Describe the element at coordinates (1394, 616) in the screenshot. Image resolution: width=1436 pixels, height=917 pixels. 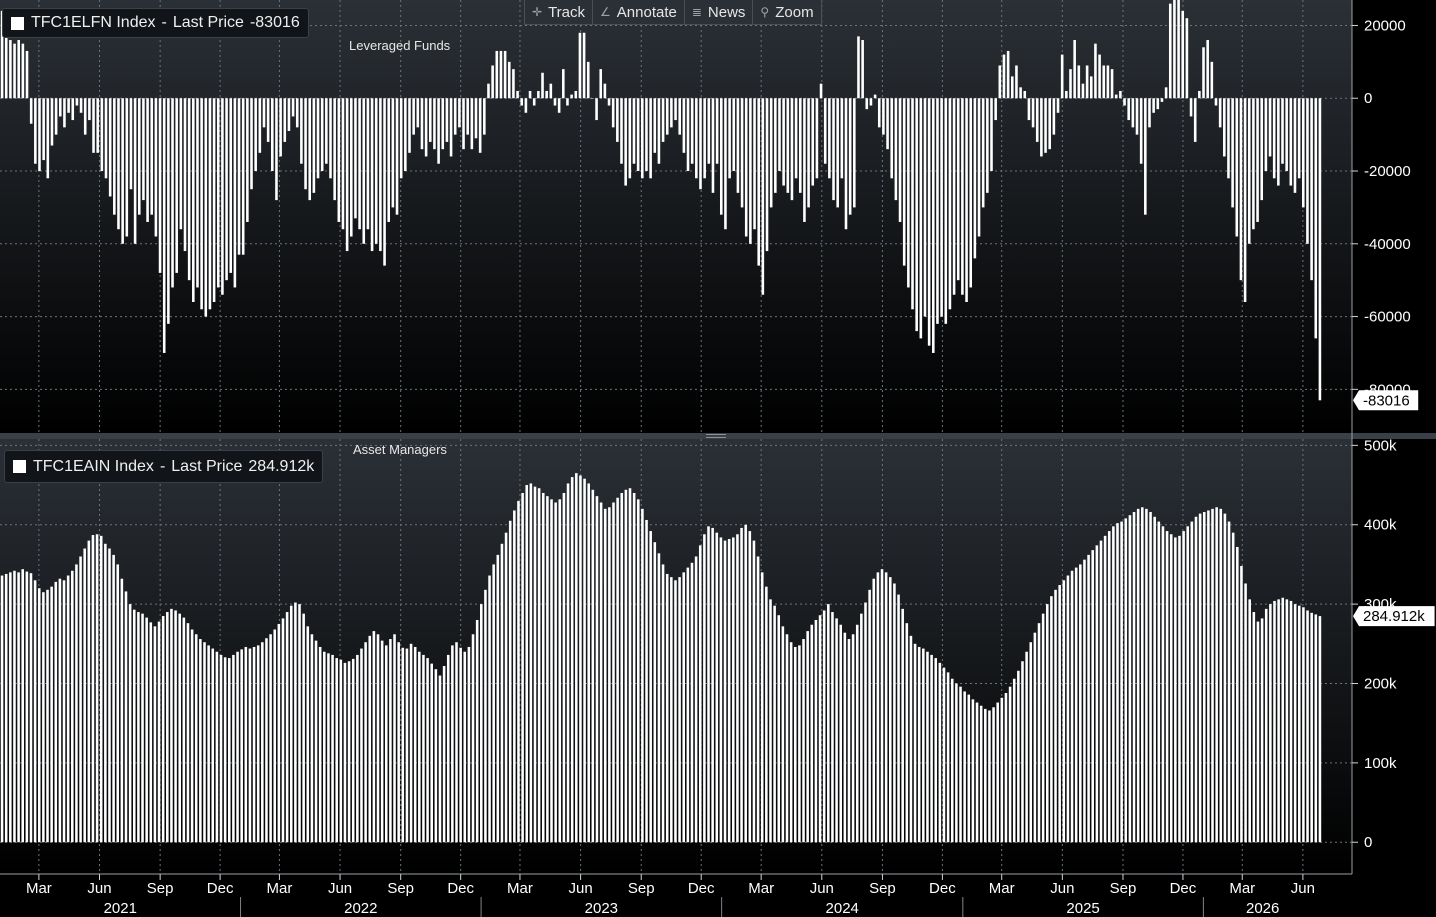
I see `last-value-badge: 284.912k` at that location.